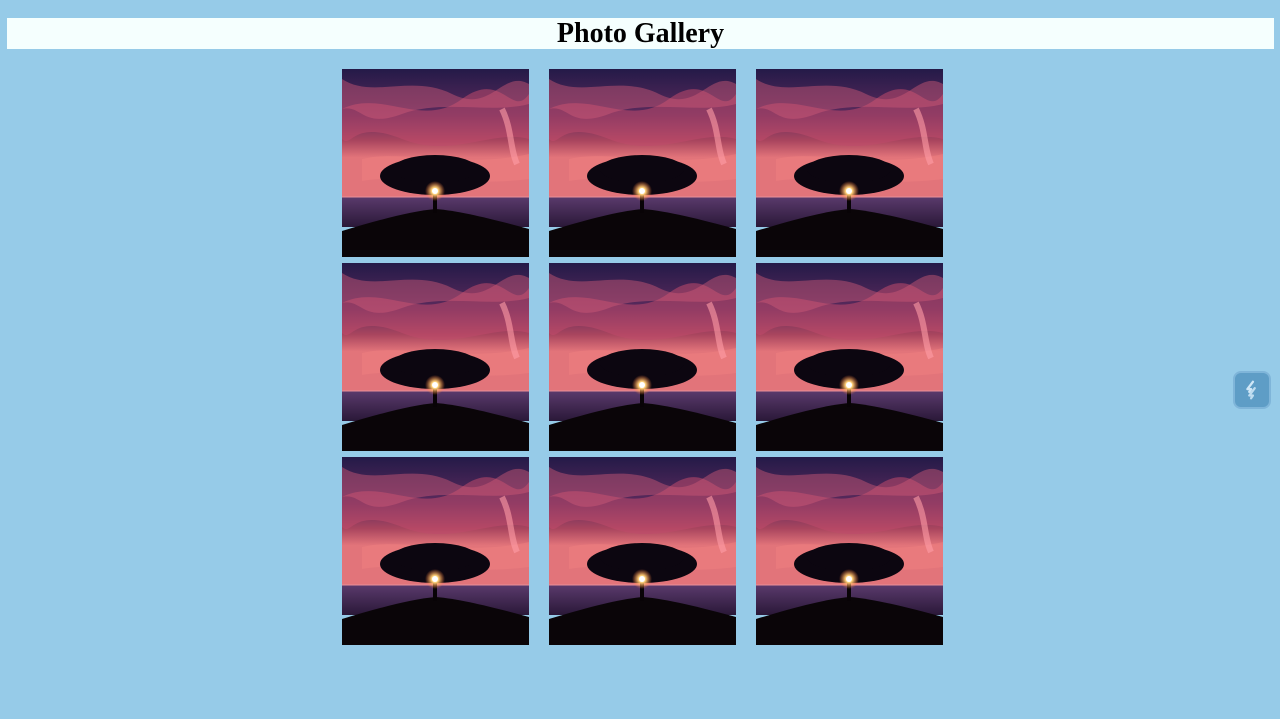 This screenshot has height=719, width=1280. I want to click on link-icon, so click(1251, 390).